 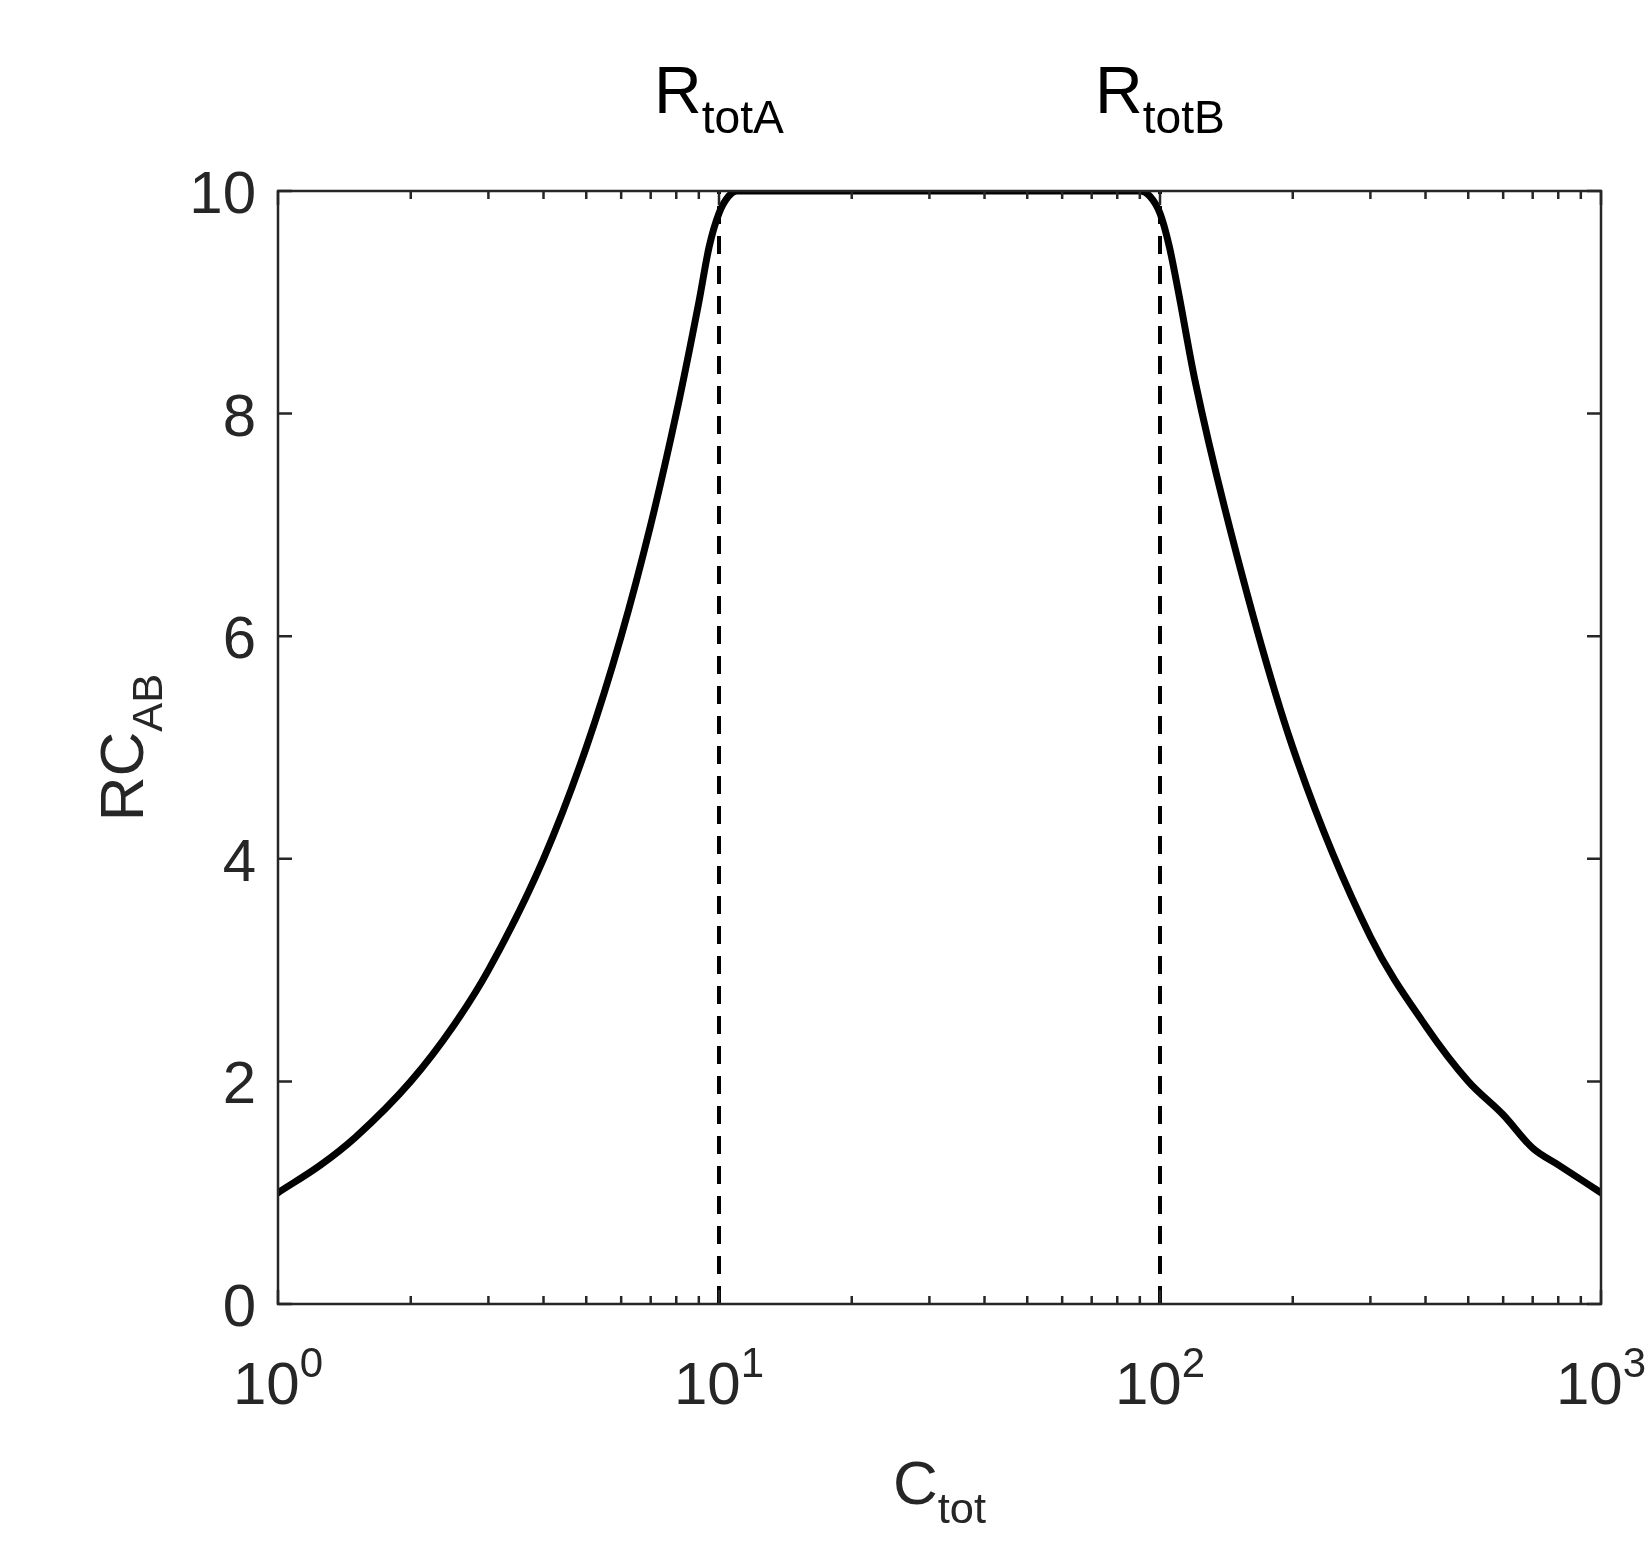 What do you see at coordinates (129, 747) in the screenshot?
I see `y-axis-title: RCAB` at bounding box center [129, 747].